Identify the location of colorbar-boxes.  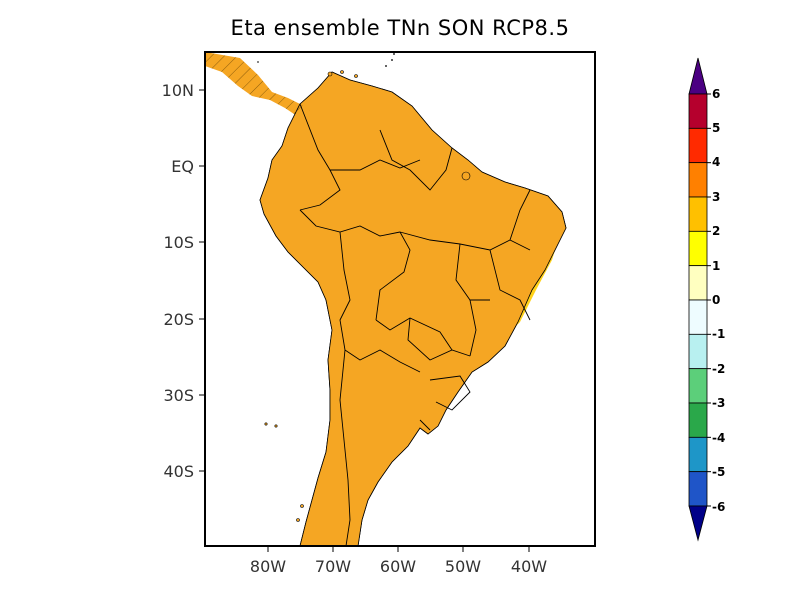
(698, 300).